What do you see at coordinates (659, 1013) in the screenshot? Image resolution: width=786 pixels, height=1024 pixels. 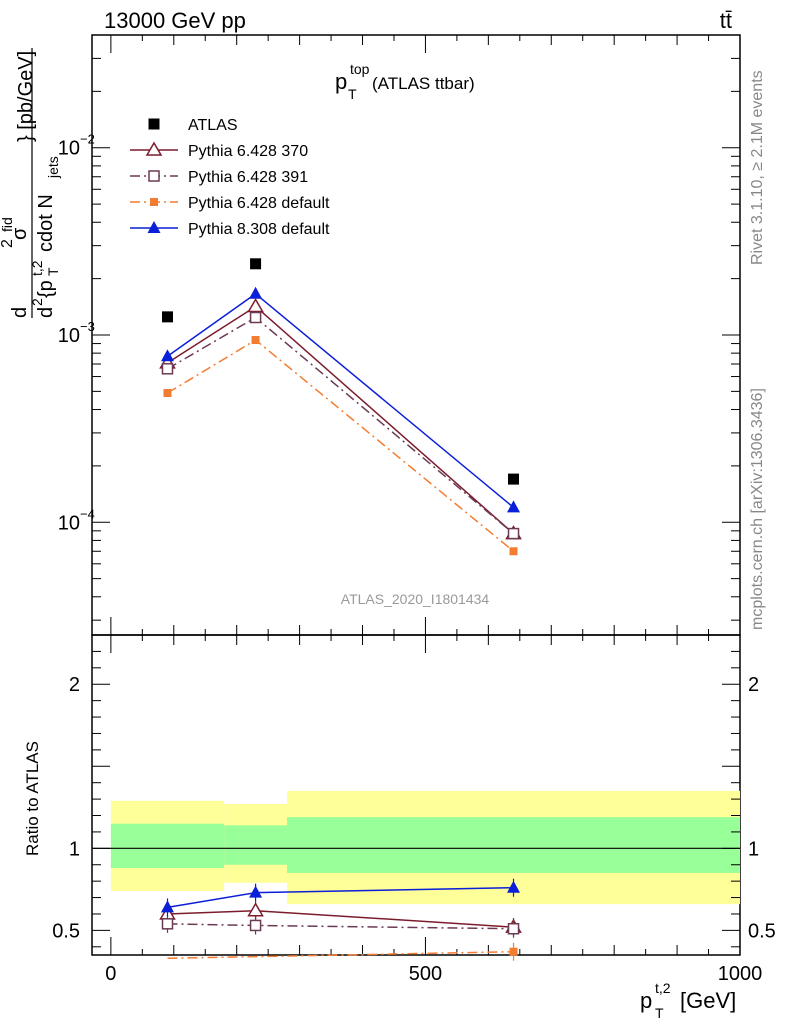 I see `xlabel-sub: T` at bounding box center [659, 1013].